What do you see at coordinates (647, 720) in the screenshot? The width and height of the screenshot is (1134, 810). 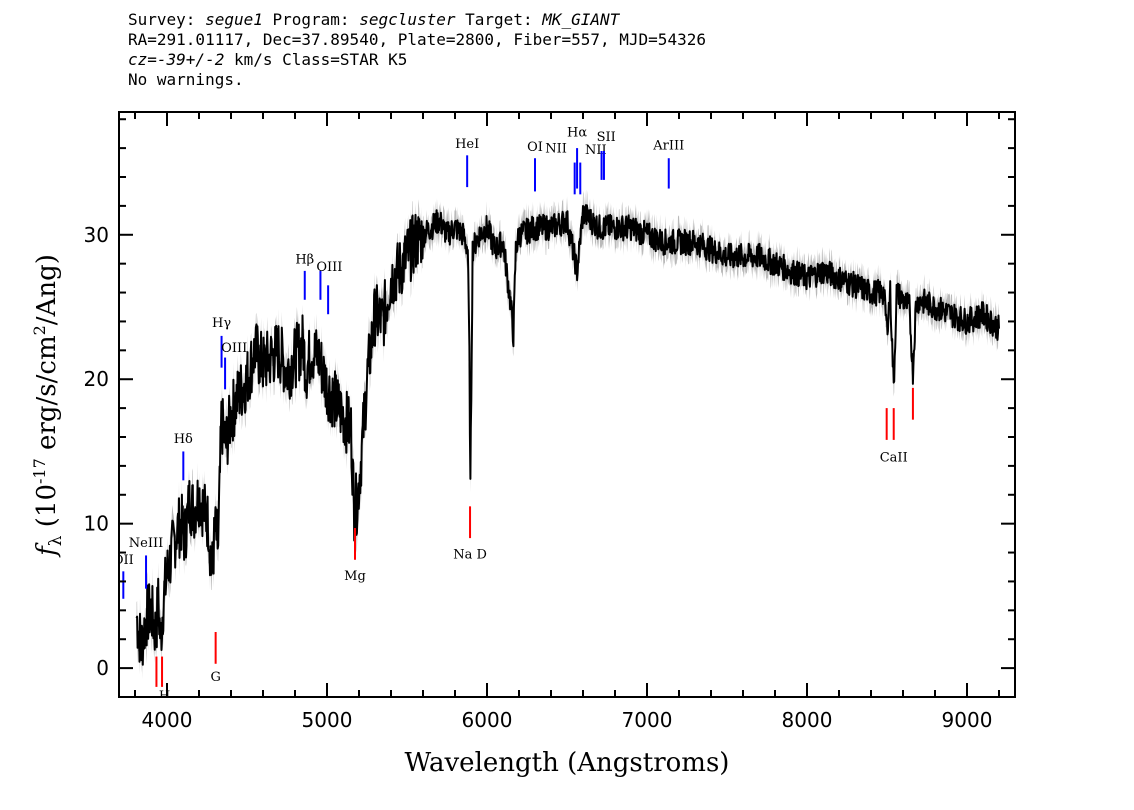 I see `x-tick-label-7000: 7000` at bounding box center [647, 720].